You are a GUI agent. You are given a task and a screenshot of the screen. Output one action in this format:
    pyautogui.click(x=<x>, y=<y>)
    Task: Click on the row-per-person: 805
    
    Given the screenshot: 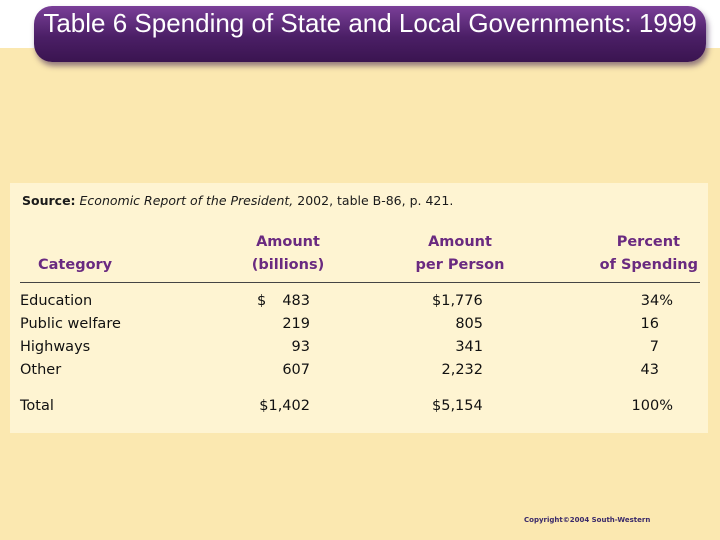 What is the action you would take?
    pyautogui.click(x=469, y=324)
    